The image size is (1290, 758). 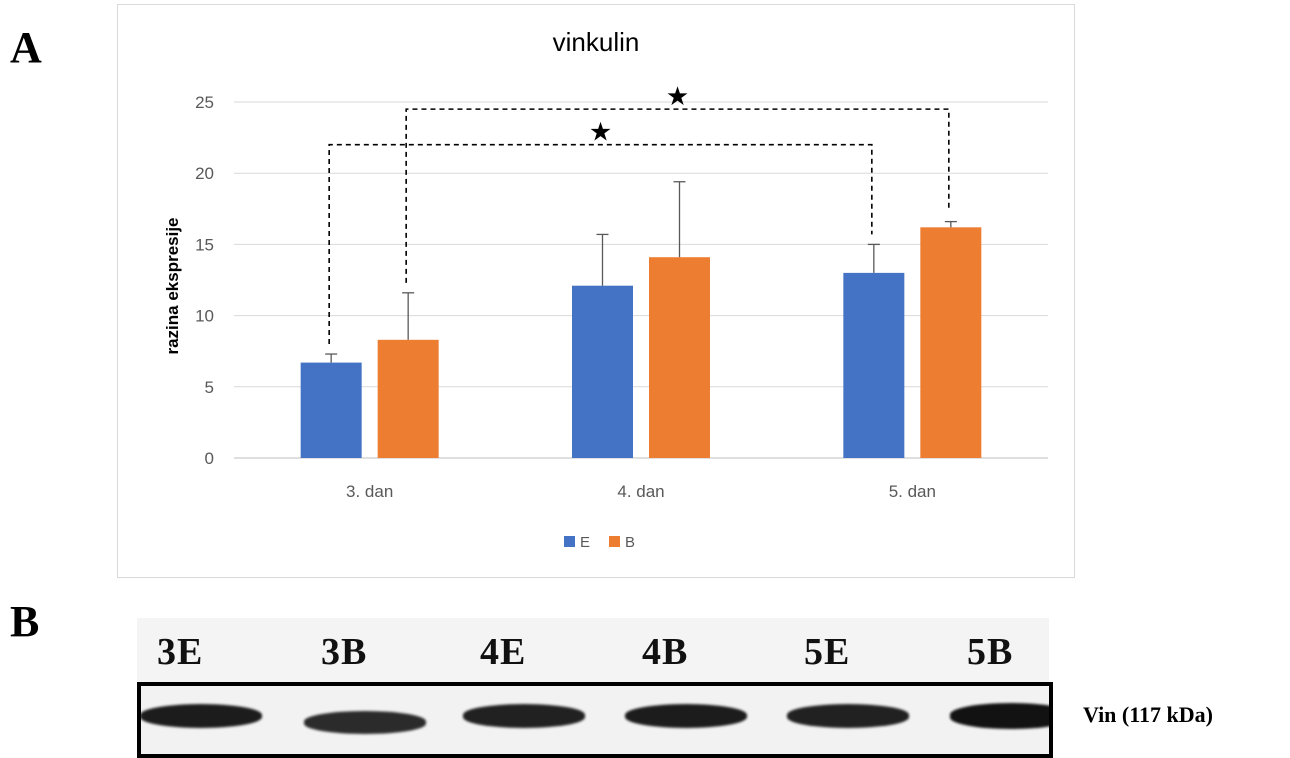 What do you see at coordinates (640, 491) in the screenshot?
I see `x-tick-label: 4. dan` at bounding box center [640, 491].